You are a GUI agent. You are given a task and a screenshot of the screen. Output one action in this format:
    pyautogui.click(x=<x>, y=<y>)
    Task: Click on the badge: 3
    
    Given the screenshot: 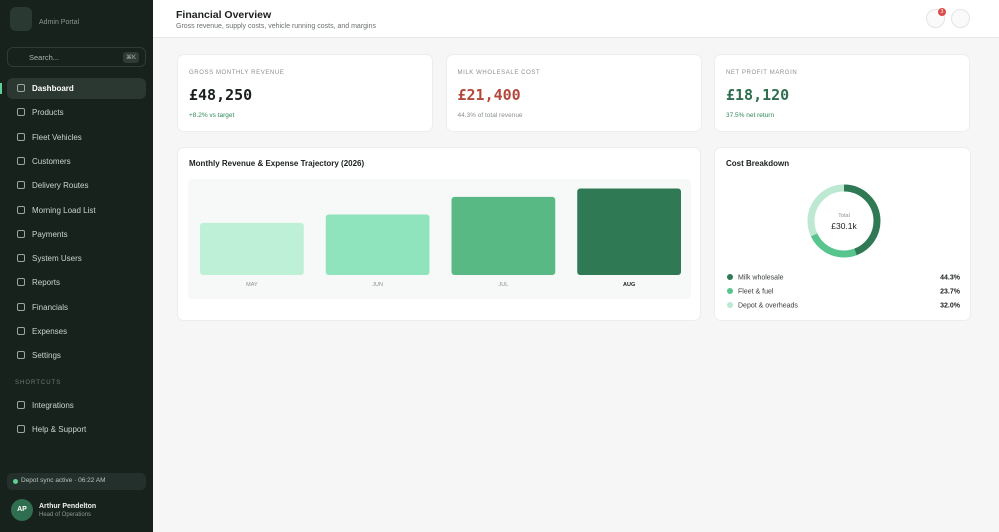 What is the action you would take?
    pyautogui.click(x=942, y=12)
    